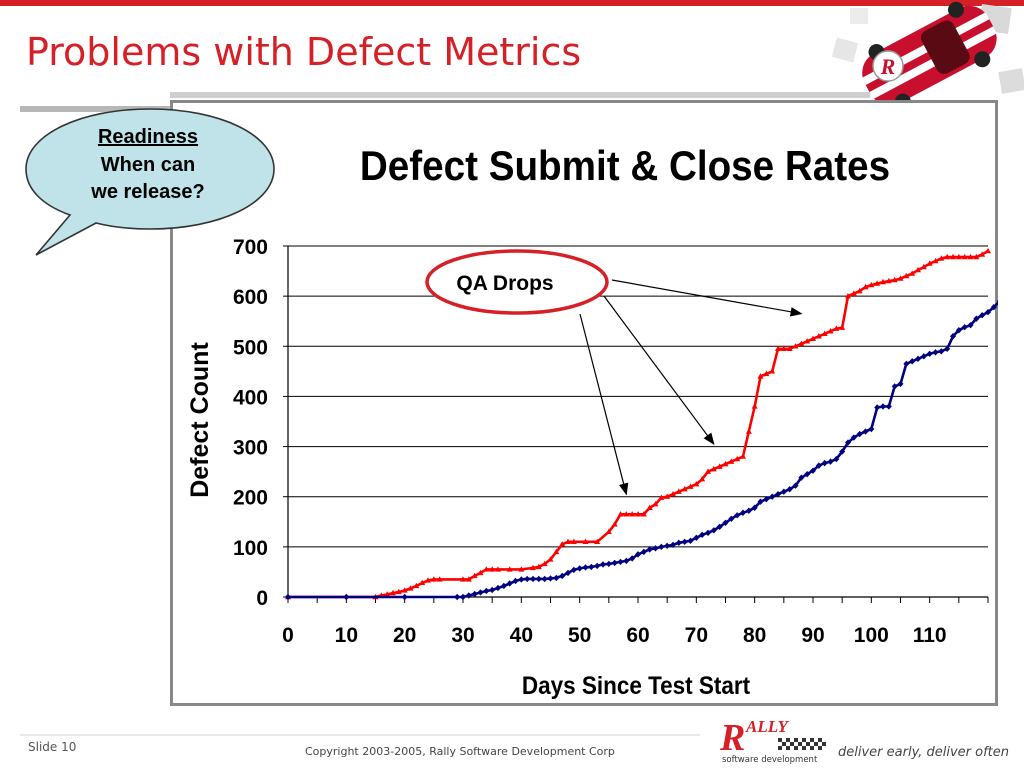 The image size is (1024, 768). Describe the element at coordinates (250, 297) in the screenshot. I see `y-tick-label: 600` at that location.